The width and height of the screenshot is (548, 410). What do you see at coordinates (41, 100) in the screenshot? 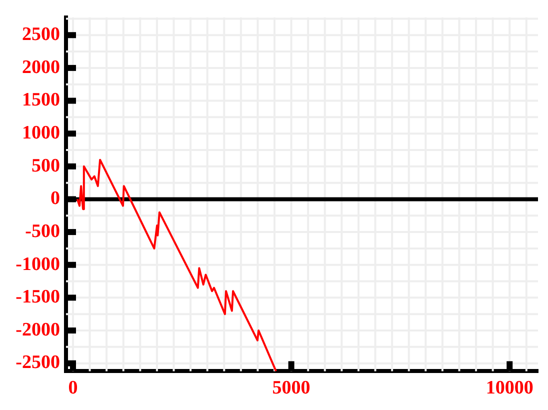
I see `y-tick-label: 1500` at bounding box center [41, 100].